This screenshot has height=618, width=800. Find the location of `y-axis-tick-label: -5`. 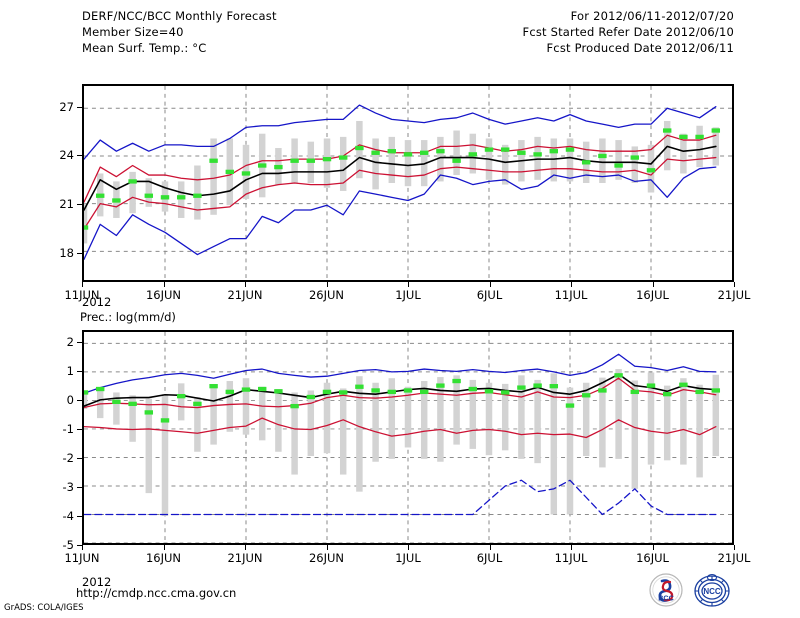

y-axis-tick-label: -5 is located at coordinates (68, 545).